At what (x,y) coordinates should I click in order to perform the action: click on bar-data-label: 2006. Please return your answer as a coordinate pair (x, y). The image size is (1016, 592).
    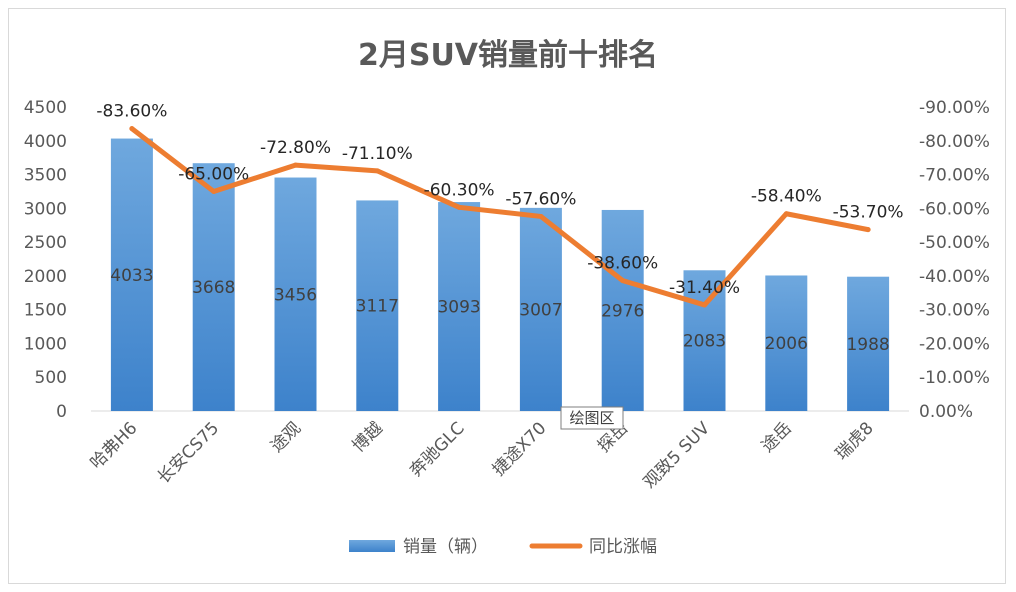
    Looking at the image, I should click on (786, 344).